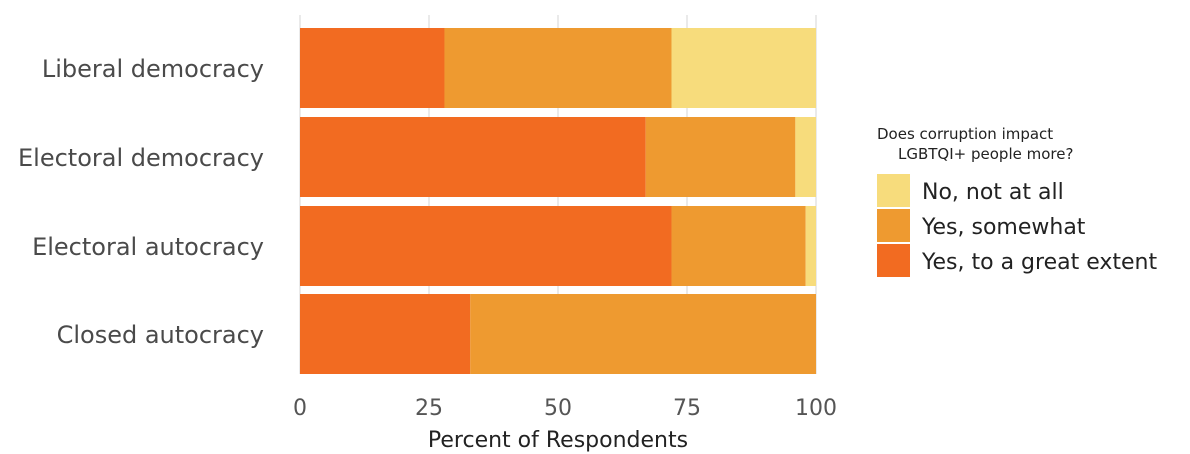 The image size is (1190, 454). What do you see at coordinates (687, 408) in the screenshot?
I see `x-tick-label-3: 75` at bounding box center [687, 408].